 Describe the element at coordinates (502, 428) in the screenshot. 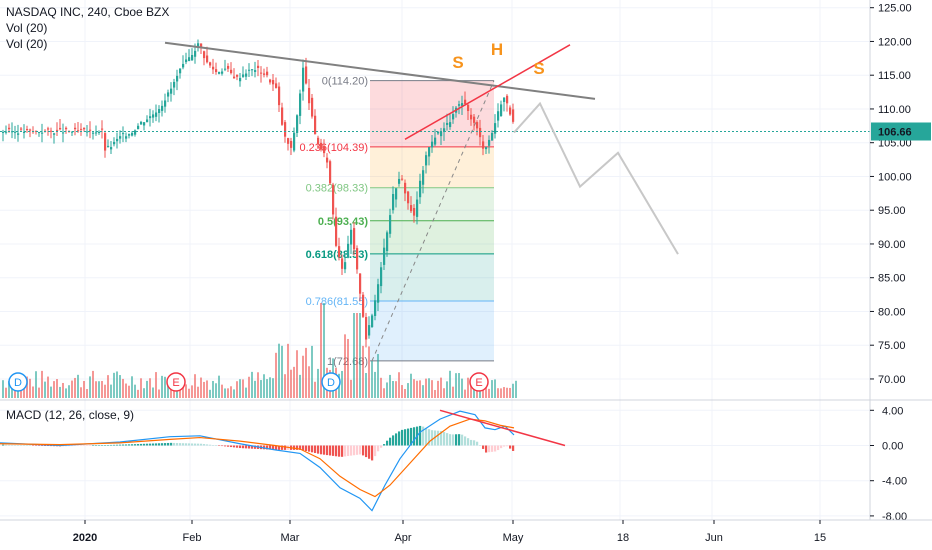

I see `macd-divergence-line` at that location.